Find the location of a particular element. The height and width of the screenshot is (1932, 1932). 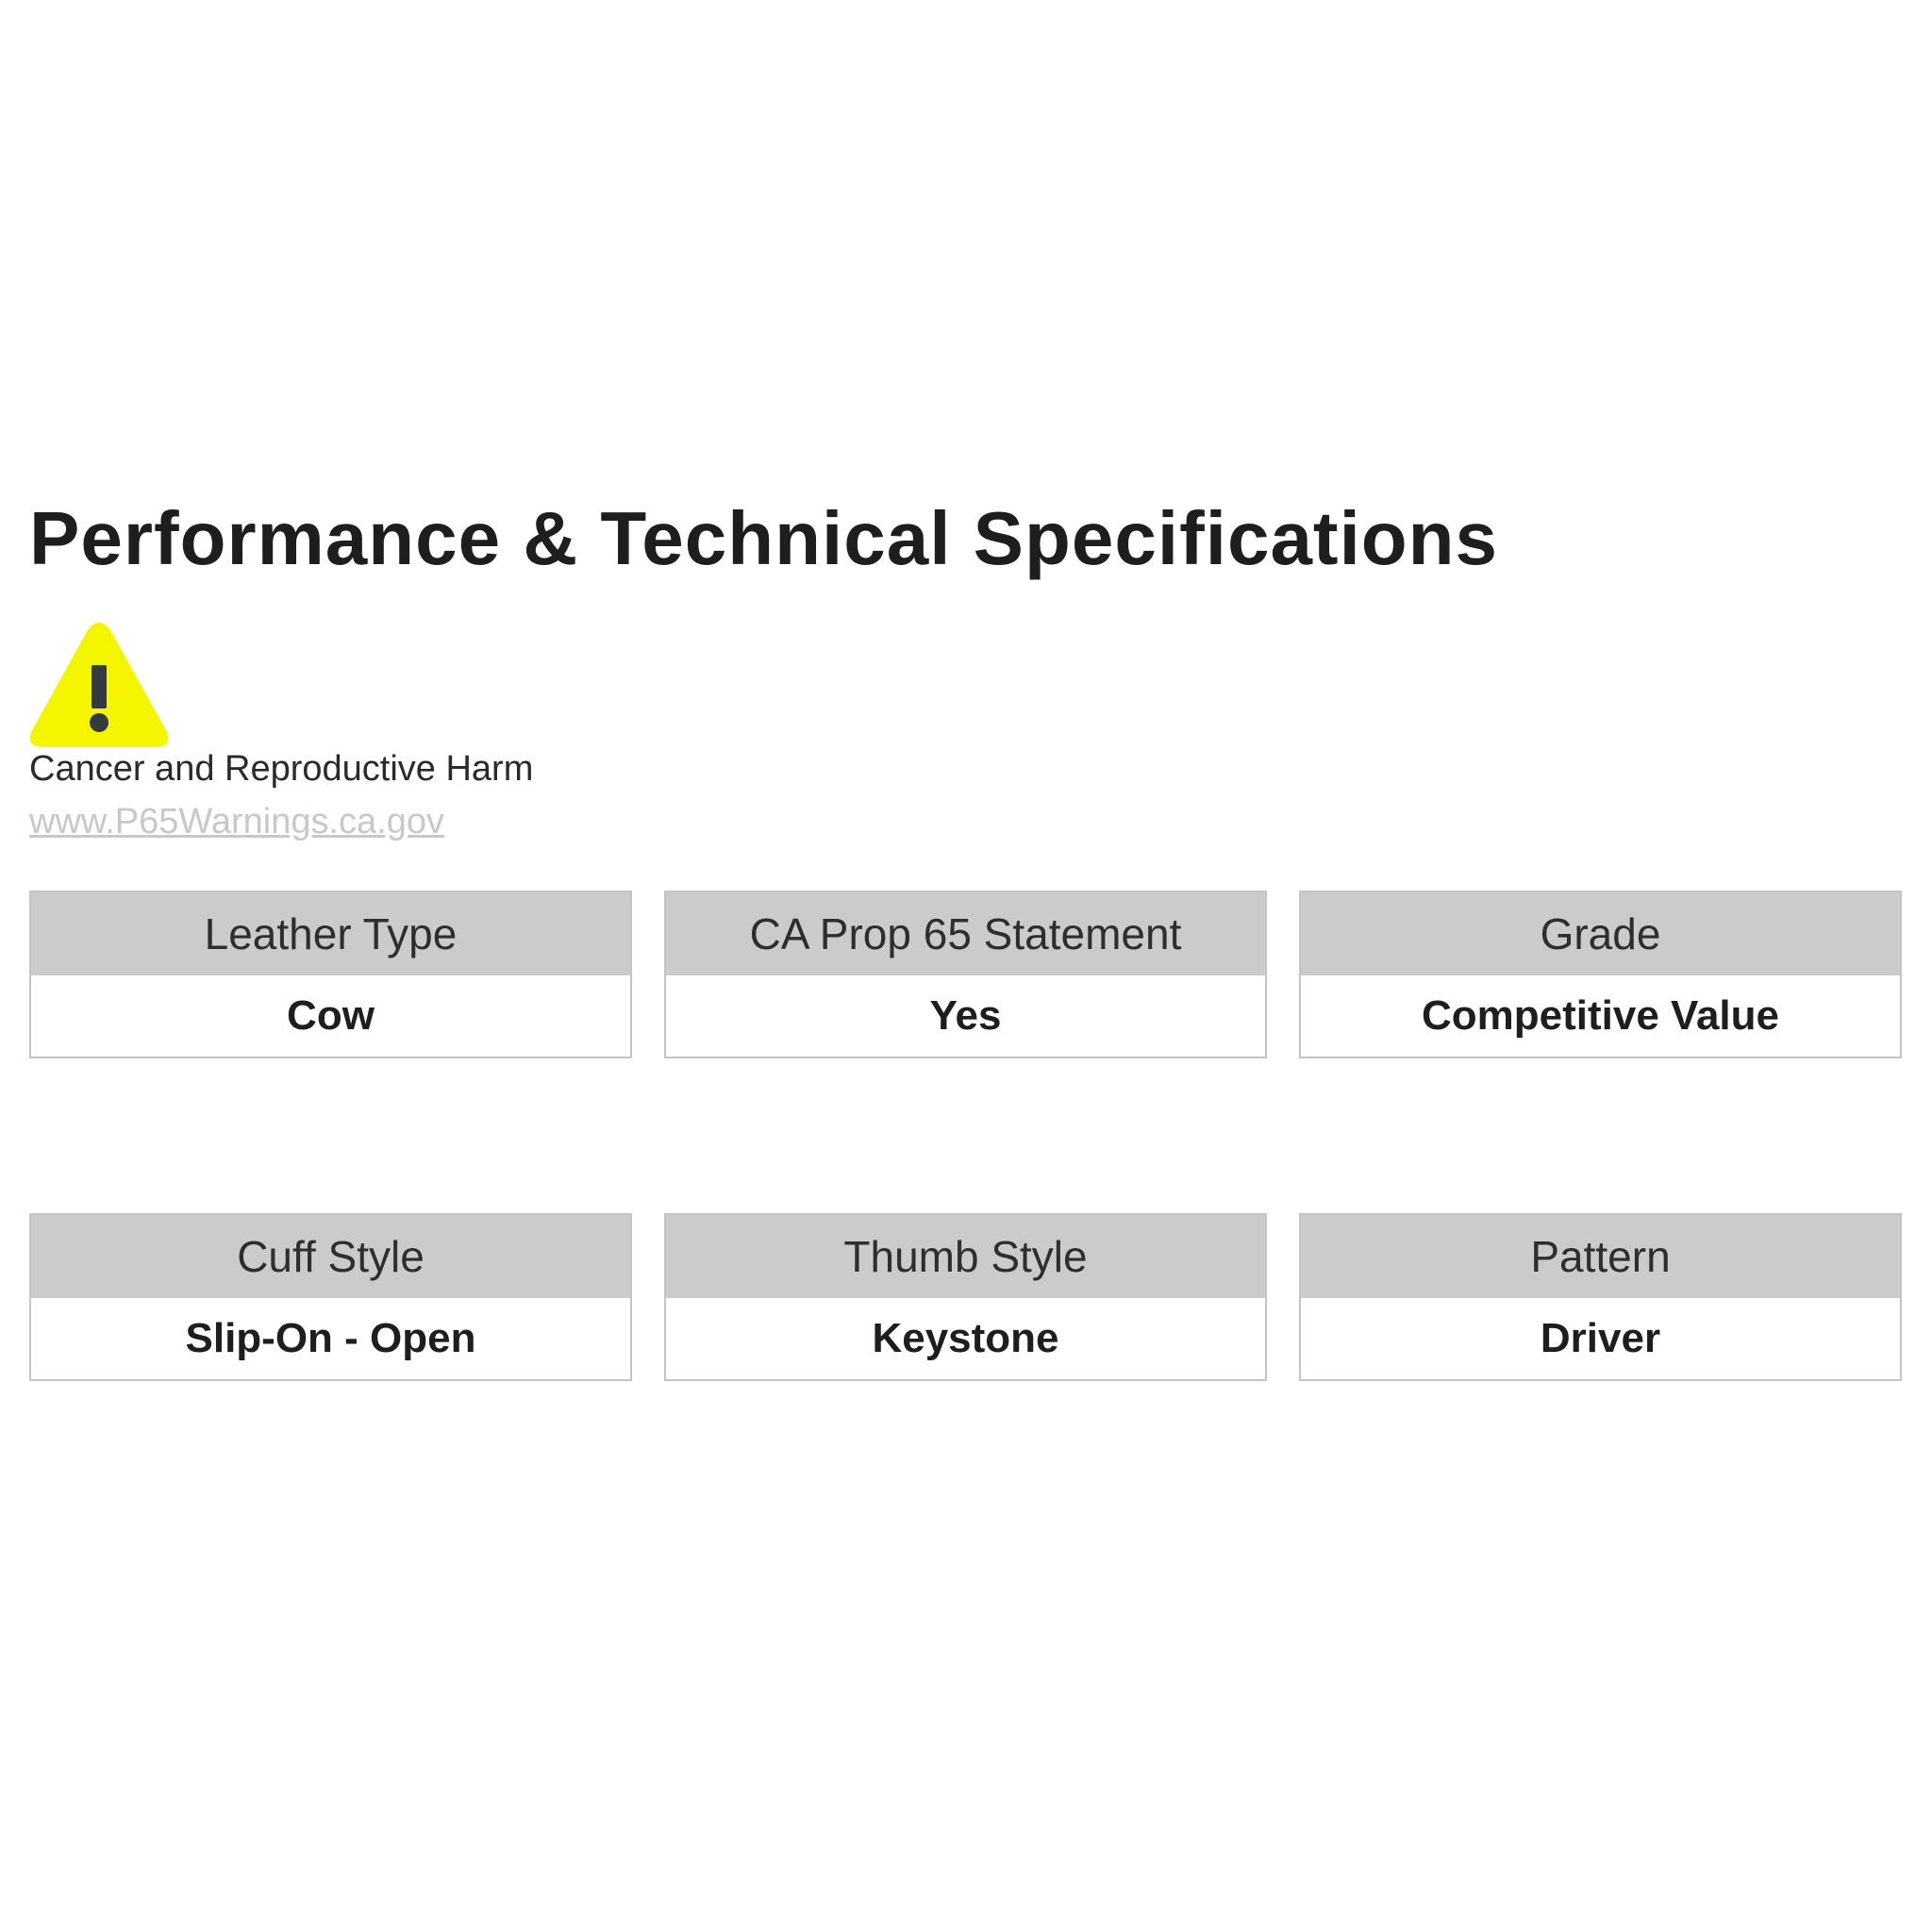

spec-label: Thumb Style is located at coordinates (965, 1256).